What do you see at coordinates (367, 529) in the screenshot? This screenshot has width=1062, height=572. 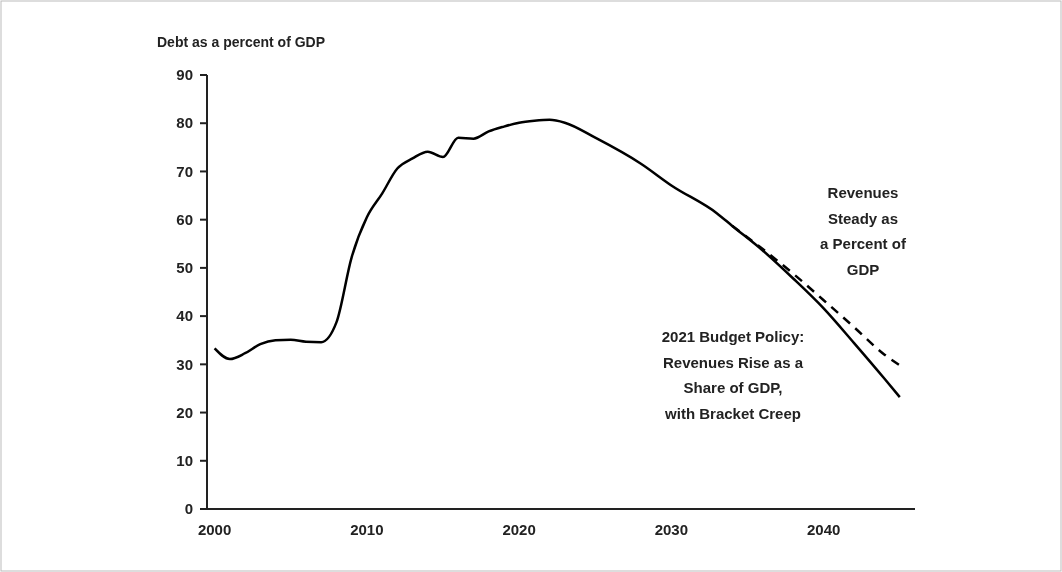 I see `x-tick-label: 2010` at bounding box center [367, 529].